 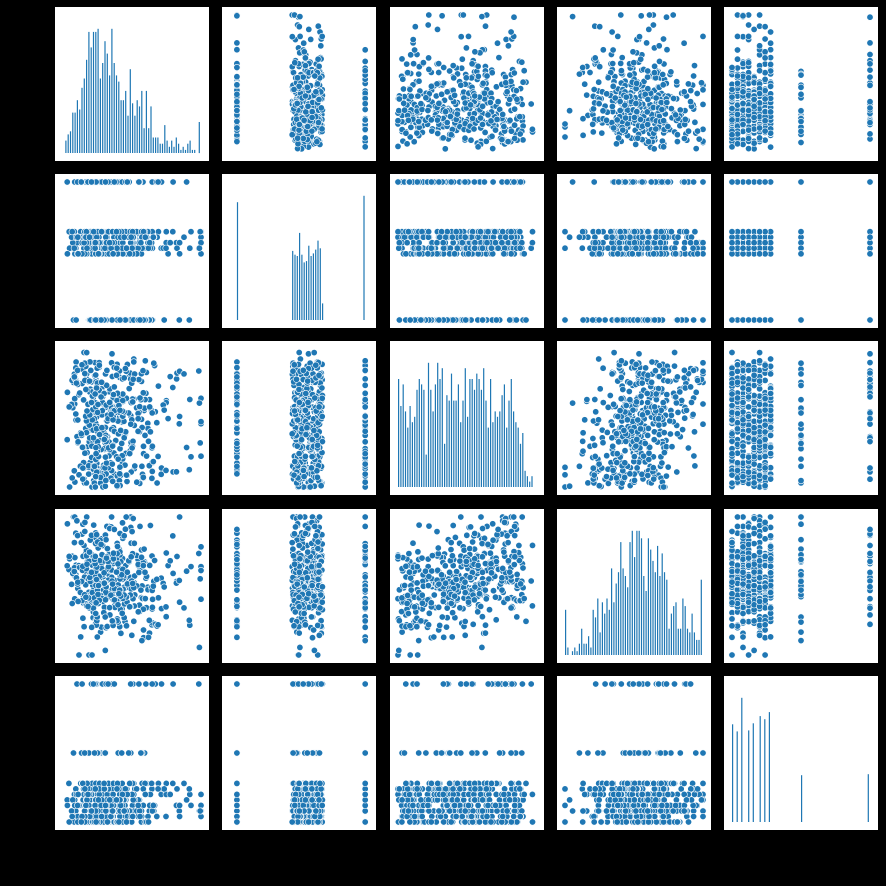 I want to click on pairplot-cell-r2-c3, so click(x=467, y=251).